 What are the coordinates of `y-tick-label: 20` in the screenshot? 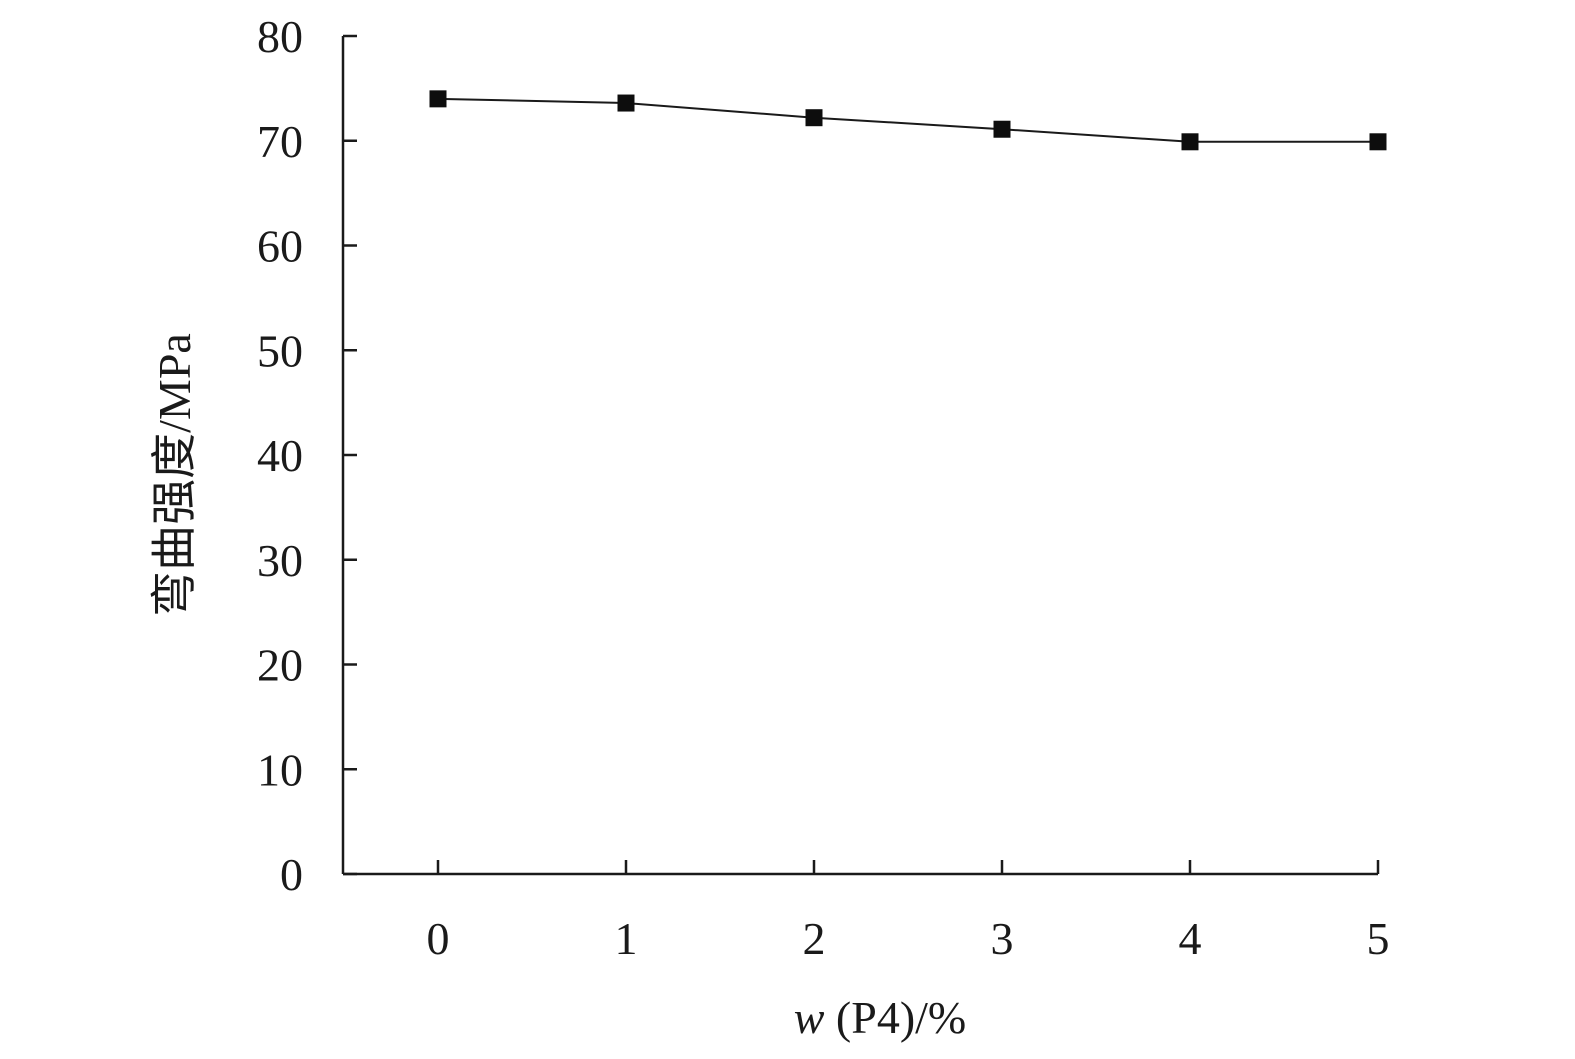 It's located at (280, 665).